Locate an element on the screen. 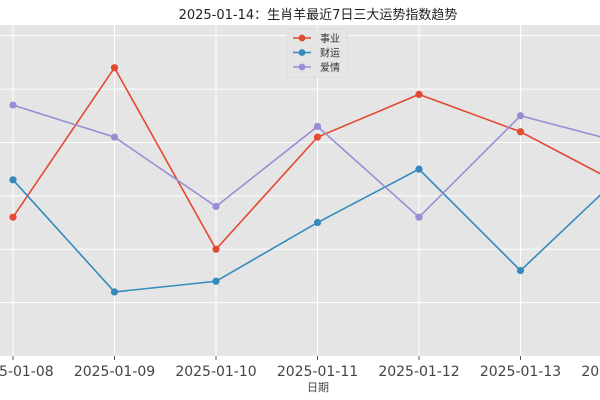 The height and width of the screenshot is (400, 600). x-axis-label: 日期 is located at coordinates (318, 387).